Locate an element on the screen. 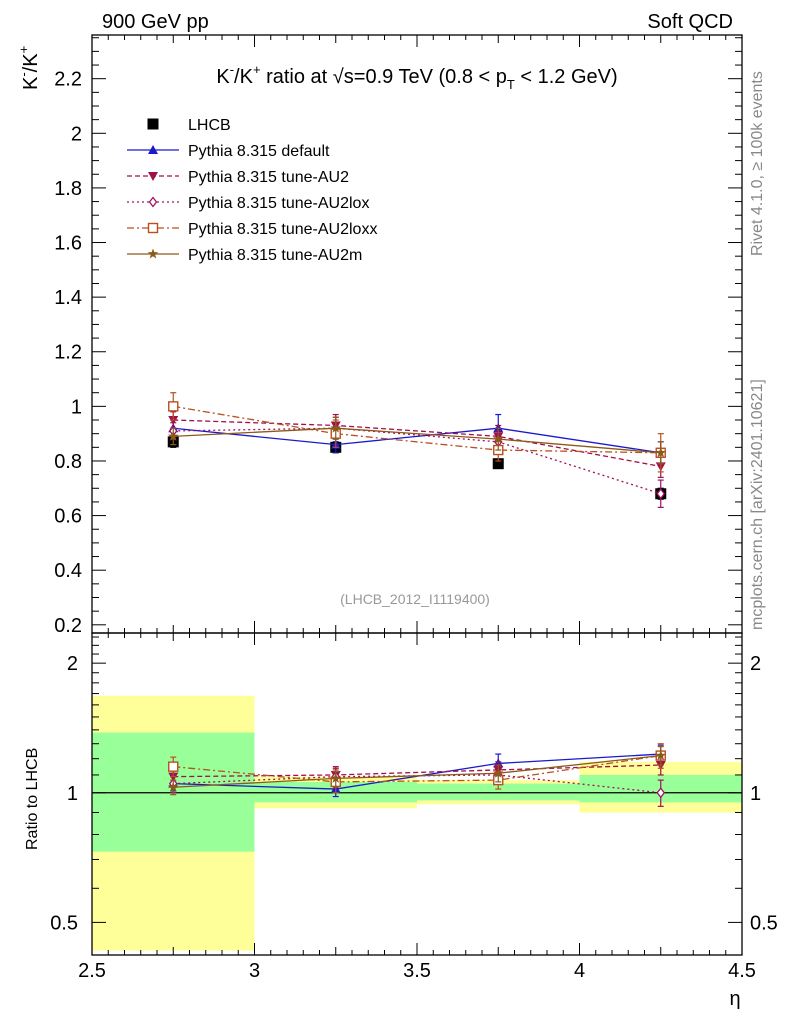 This screenshot has width=786, height=1024. ratio-y-tick-label: 0.5 is located at coordinates (64, 923).